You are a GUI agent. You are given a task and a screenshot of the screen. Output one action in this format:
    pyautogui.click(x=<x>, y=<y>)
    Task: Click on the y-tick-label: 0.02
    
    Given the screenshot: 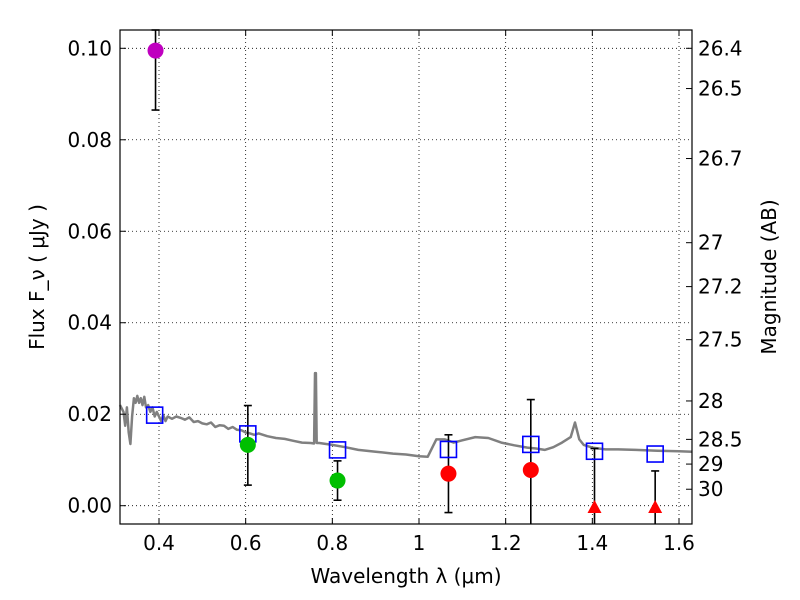 What is the action you would take?
    pyautogui.click(x=89, y=414)
    